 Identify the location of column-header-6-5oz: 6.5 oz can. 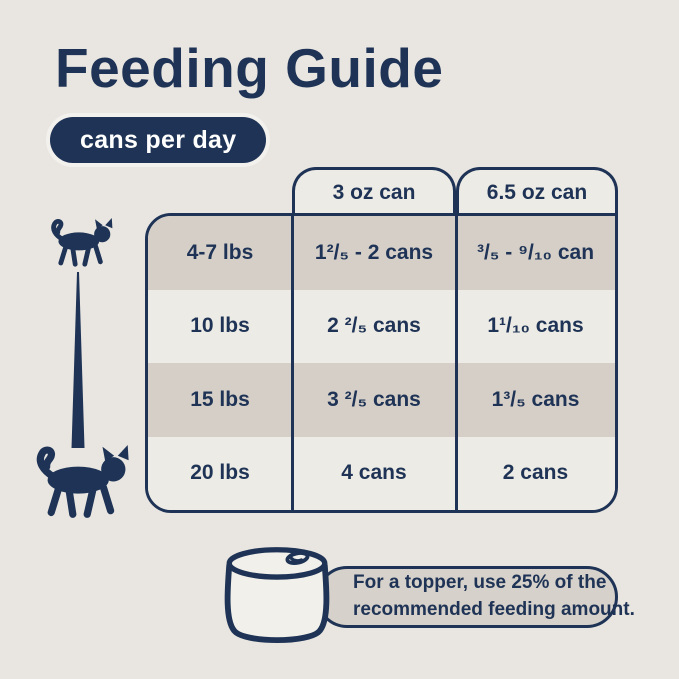
(537, 191).